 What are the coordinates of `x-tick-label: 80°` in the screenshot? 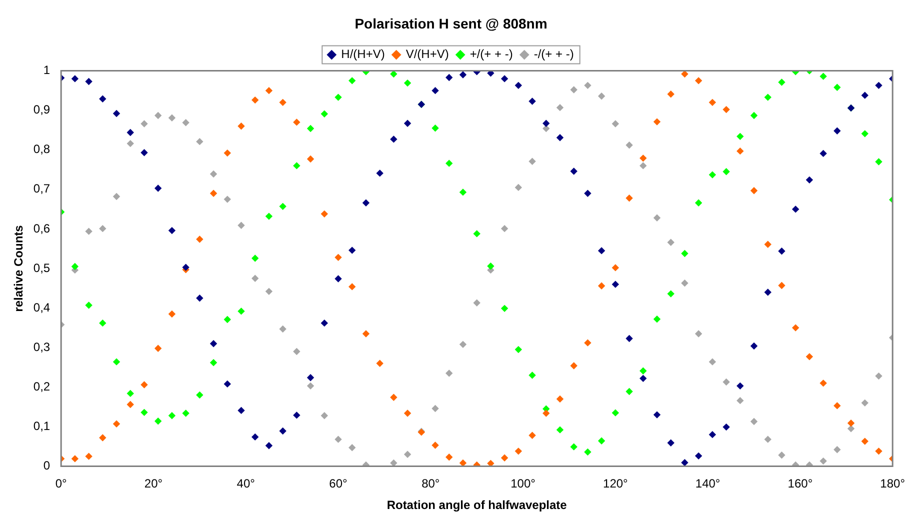 It's located at (431, 483).